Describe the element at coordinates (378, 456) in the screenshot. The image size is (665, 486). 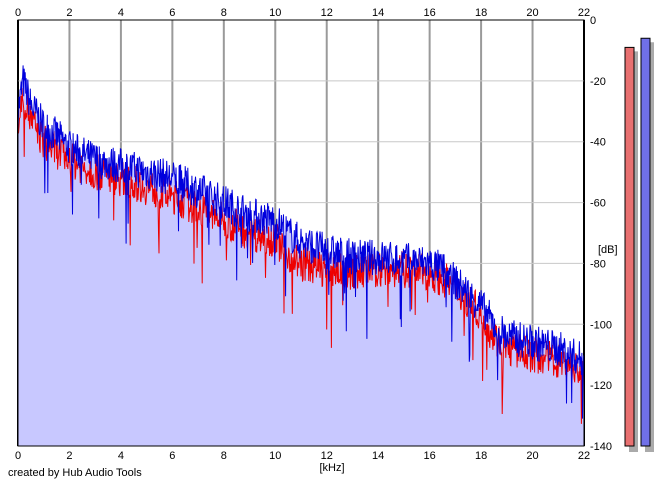
I see `x-tick-bottom-14: 14` at that location.